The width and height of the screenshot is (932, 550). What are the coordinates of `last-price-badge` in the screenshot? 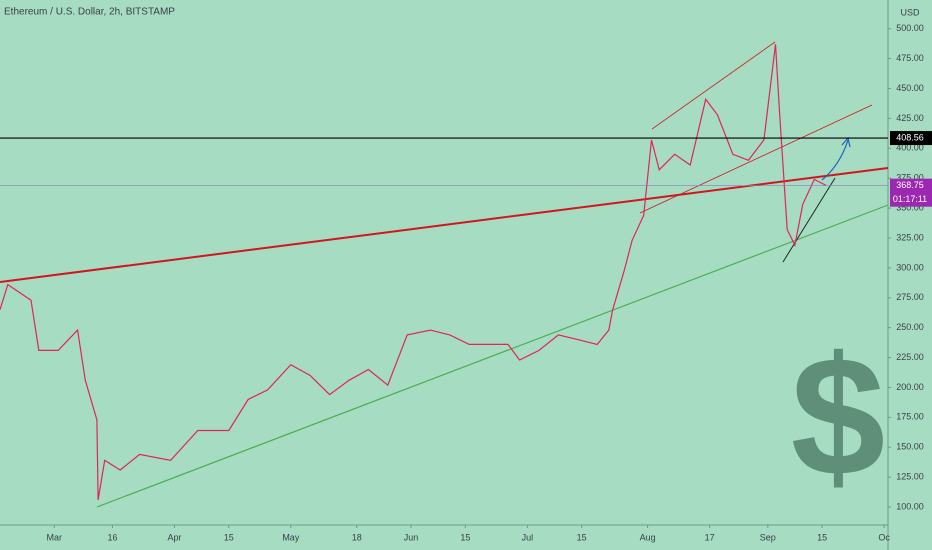 It's located at (911, 192).